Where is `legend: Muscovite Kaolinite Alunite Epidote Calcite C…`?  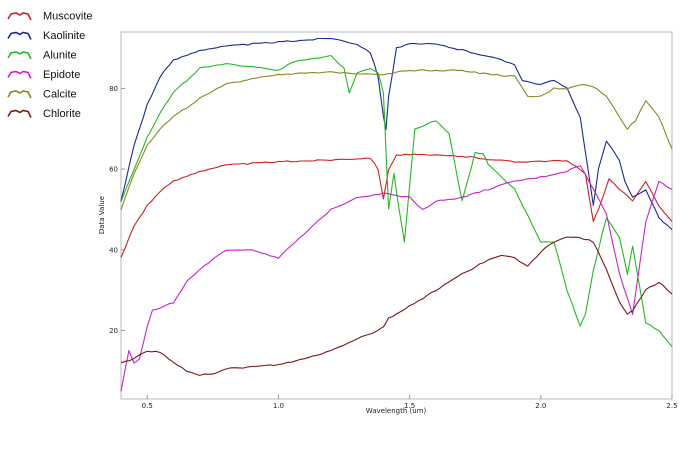 legend: Muscovite Kaolinite Alunite Epidote Calcite C… is located at coordinates (50, 65).